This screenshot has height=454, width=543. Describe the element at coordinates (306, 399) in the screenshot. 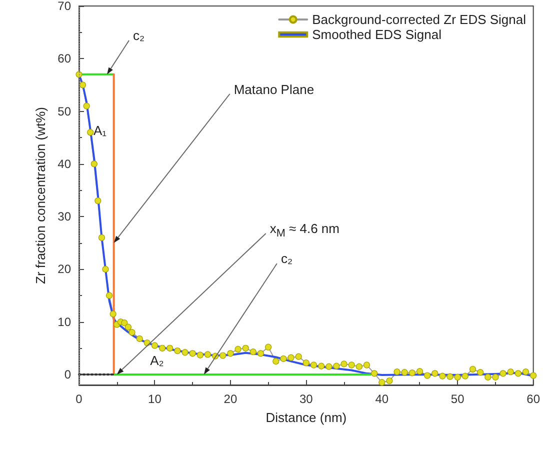

I see `x-tick-label: 30` at that location.